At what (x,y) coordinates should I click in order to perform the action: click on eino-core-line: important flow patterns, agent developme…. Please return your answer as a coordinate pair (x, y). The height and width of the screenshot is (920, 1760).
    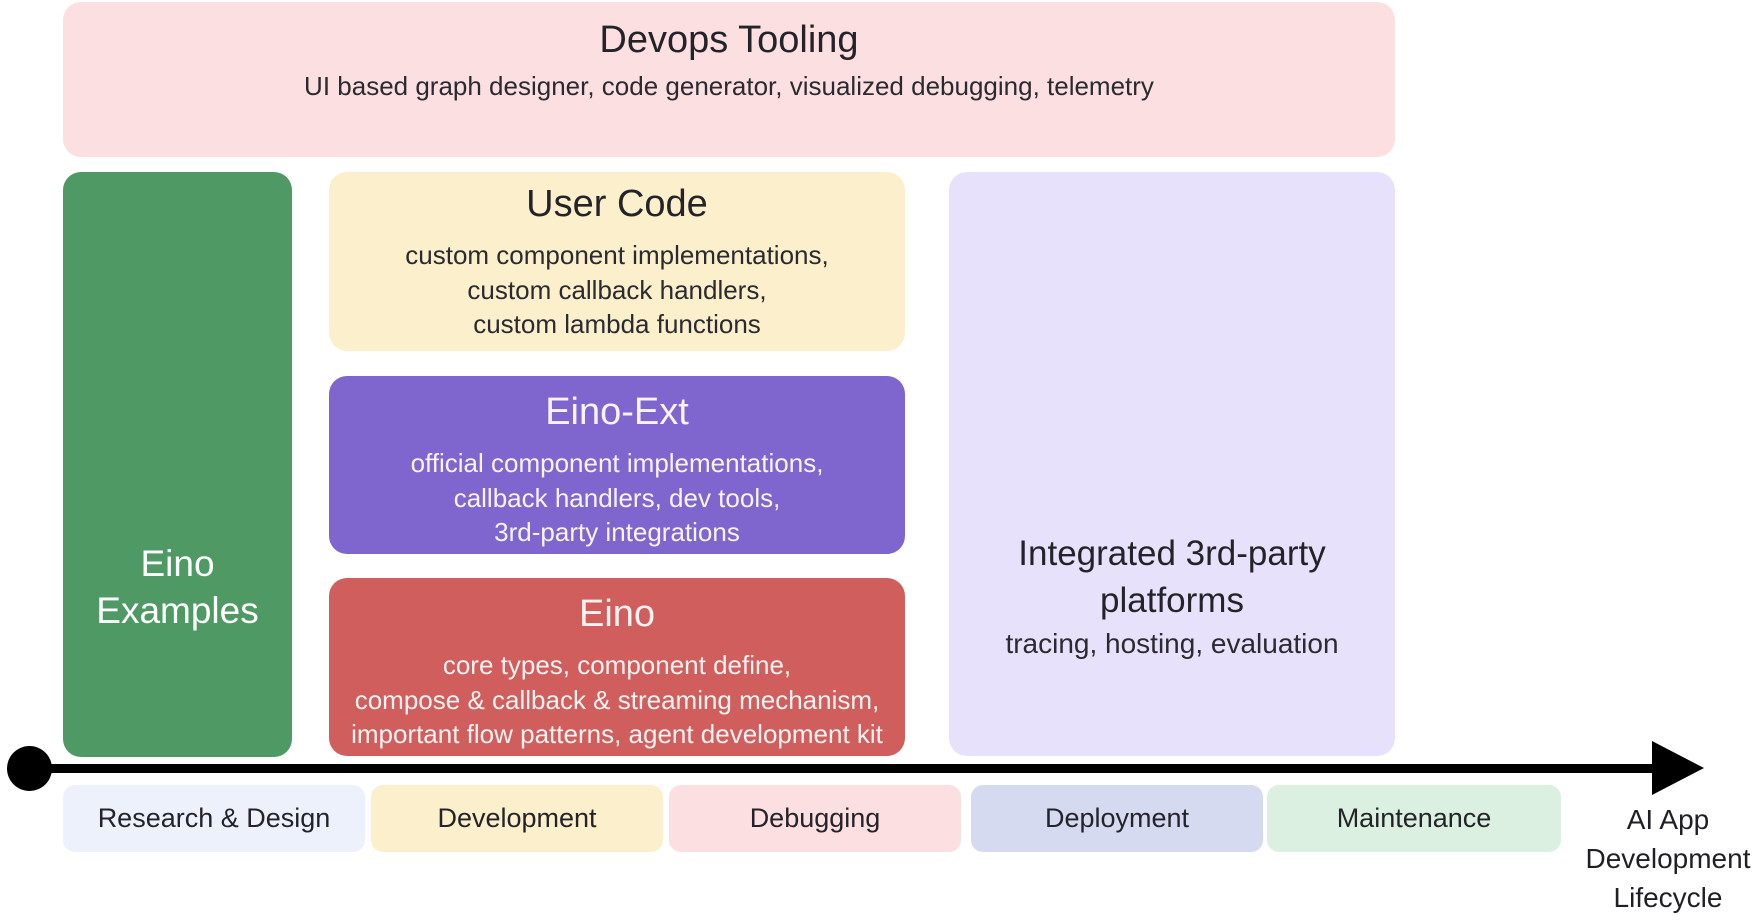
    Looking at the image, I should click on (617, 734).